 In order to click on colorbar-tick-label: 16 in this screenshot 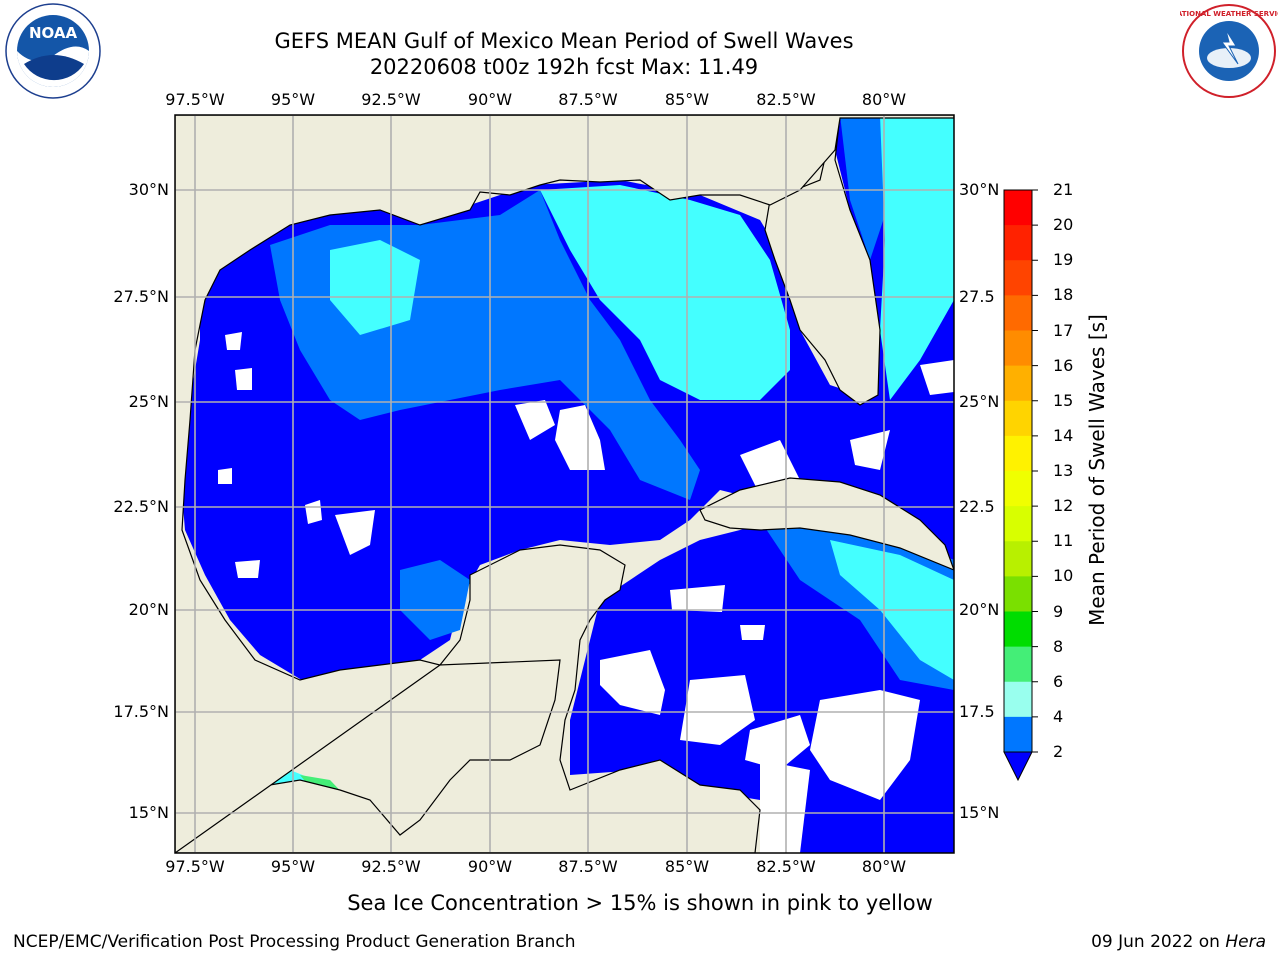, I will do `click(1063, 365)`.